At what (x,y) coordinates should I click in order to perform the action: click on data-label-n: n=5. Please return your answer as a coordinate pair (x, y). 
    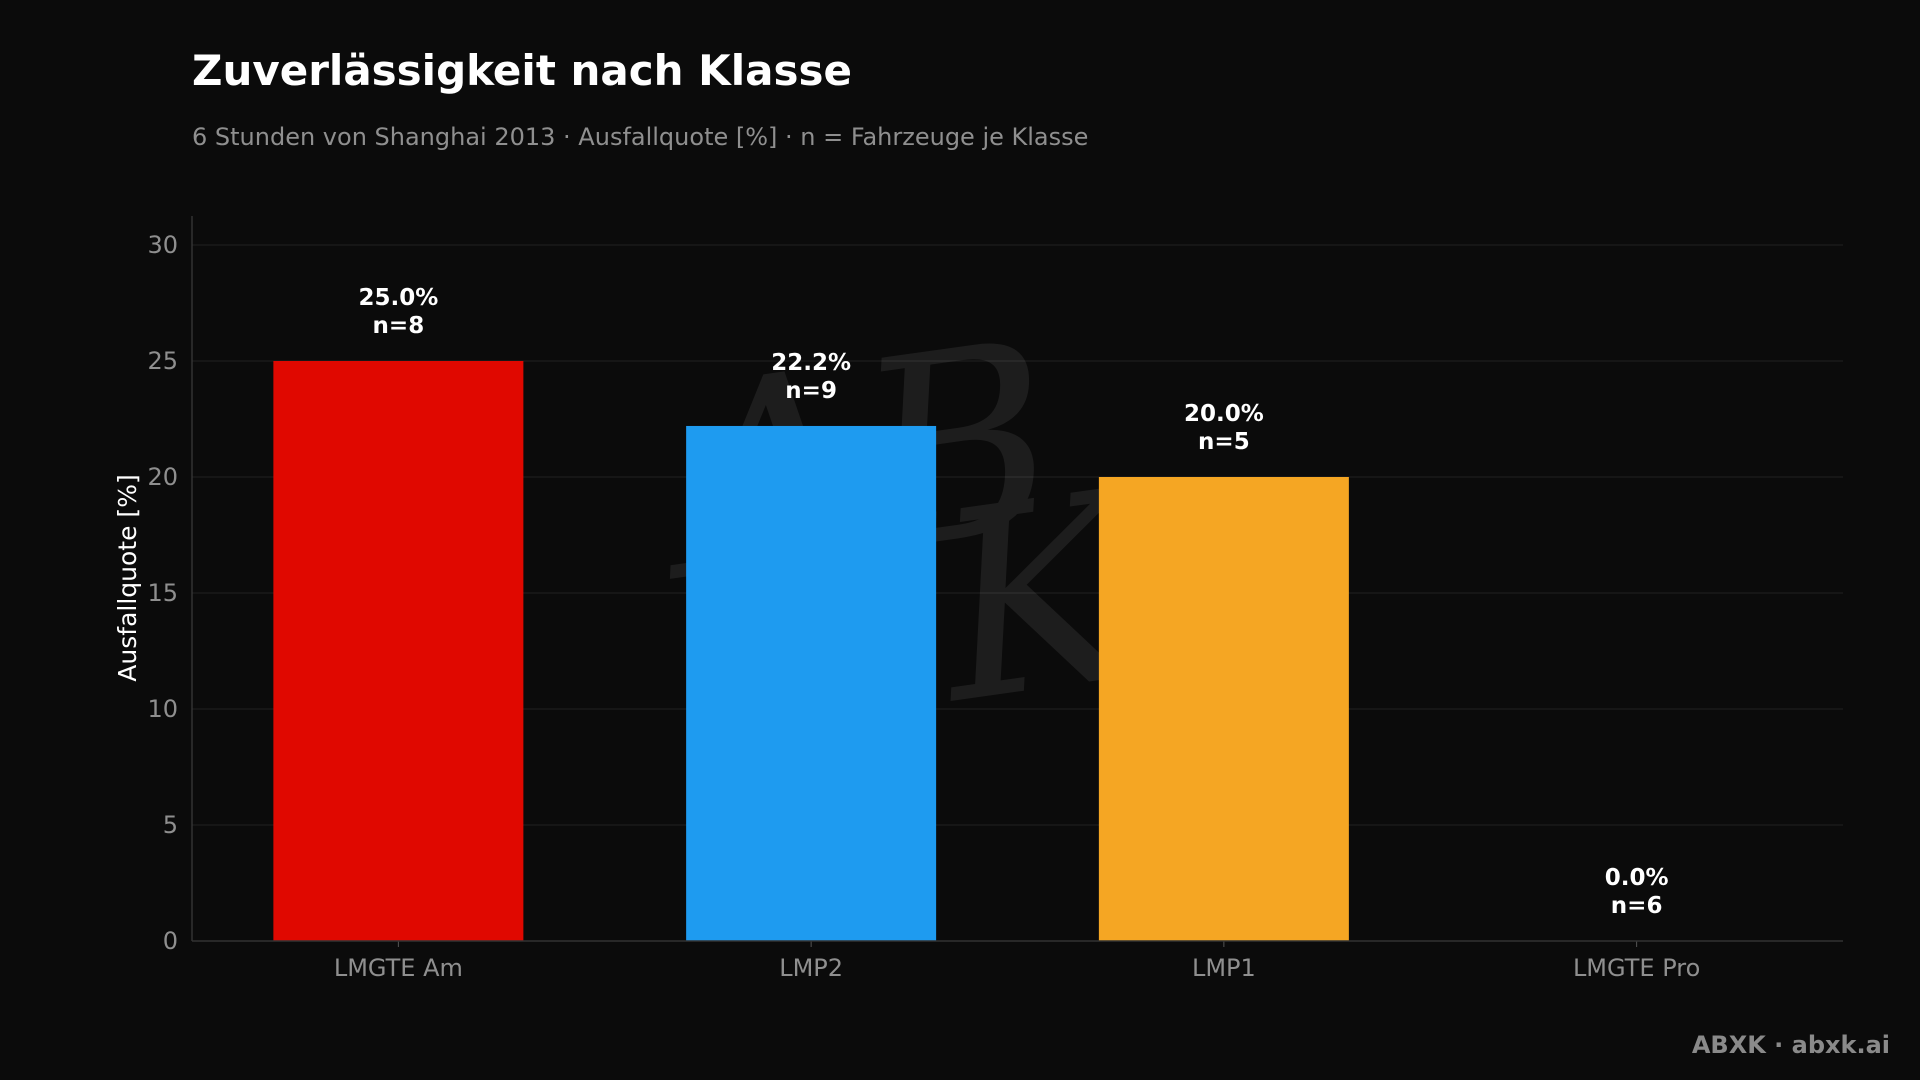
    Looking at the image, I should click on (1224, 442).